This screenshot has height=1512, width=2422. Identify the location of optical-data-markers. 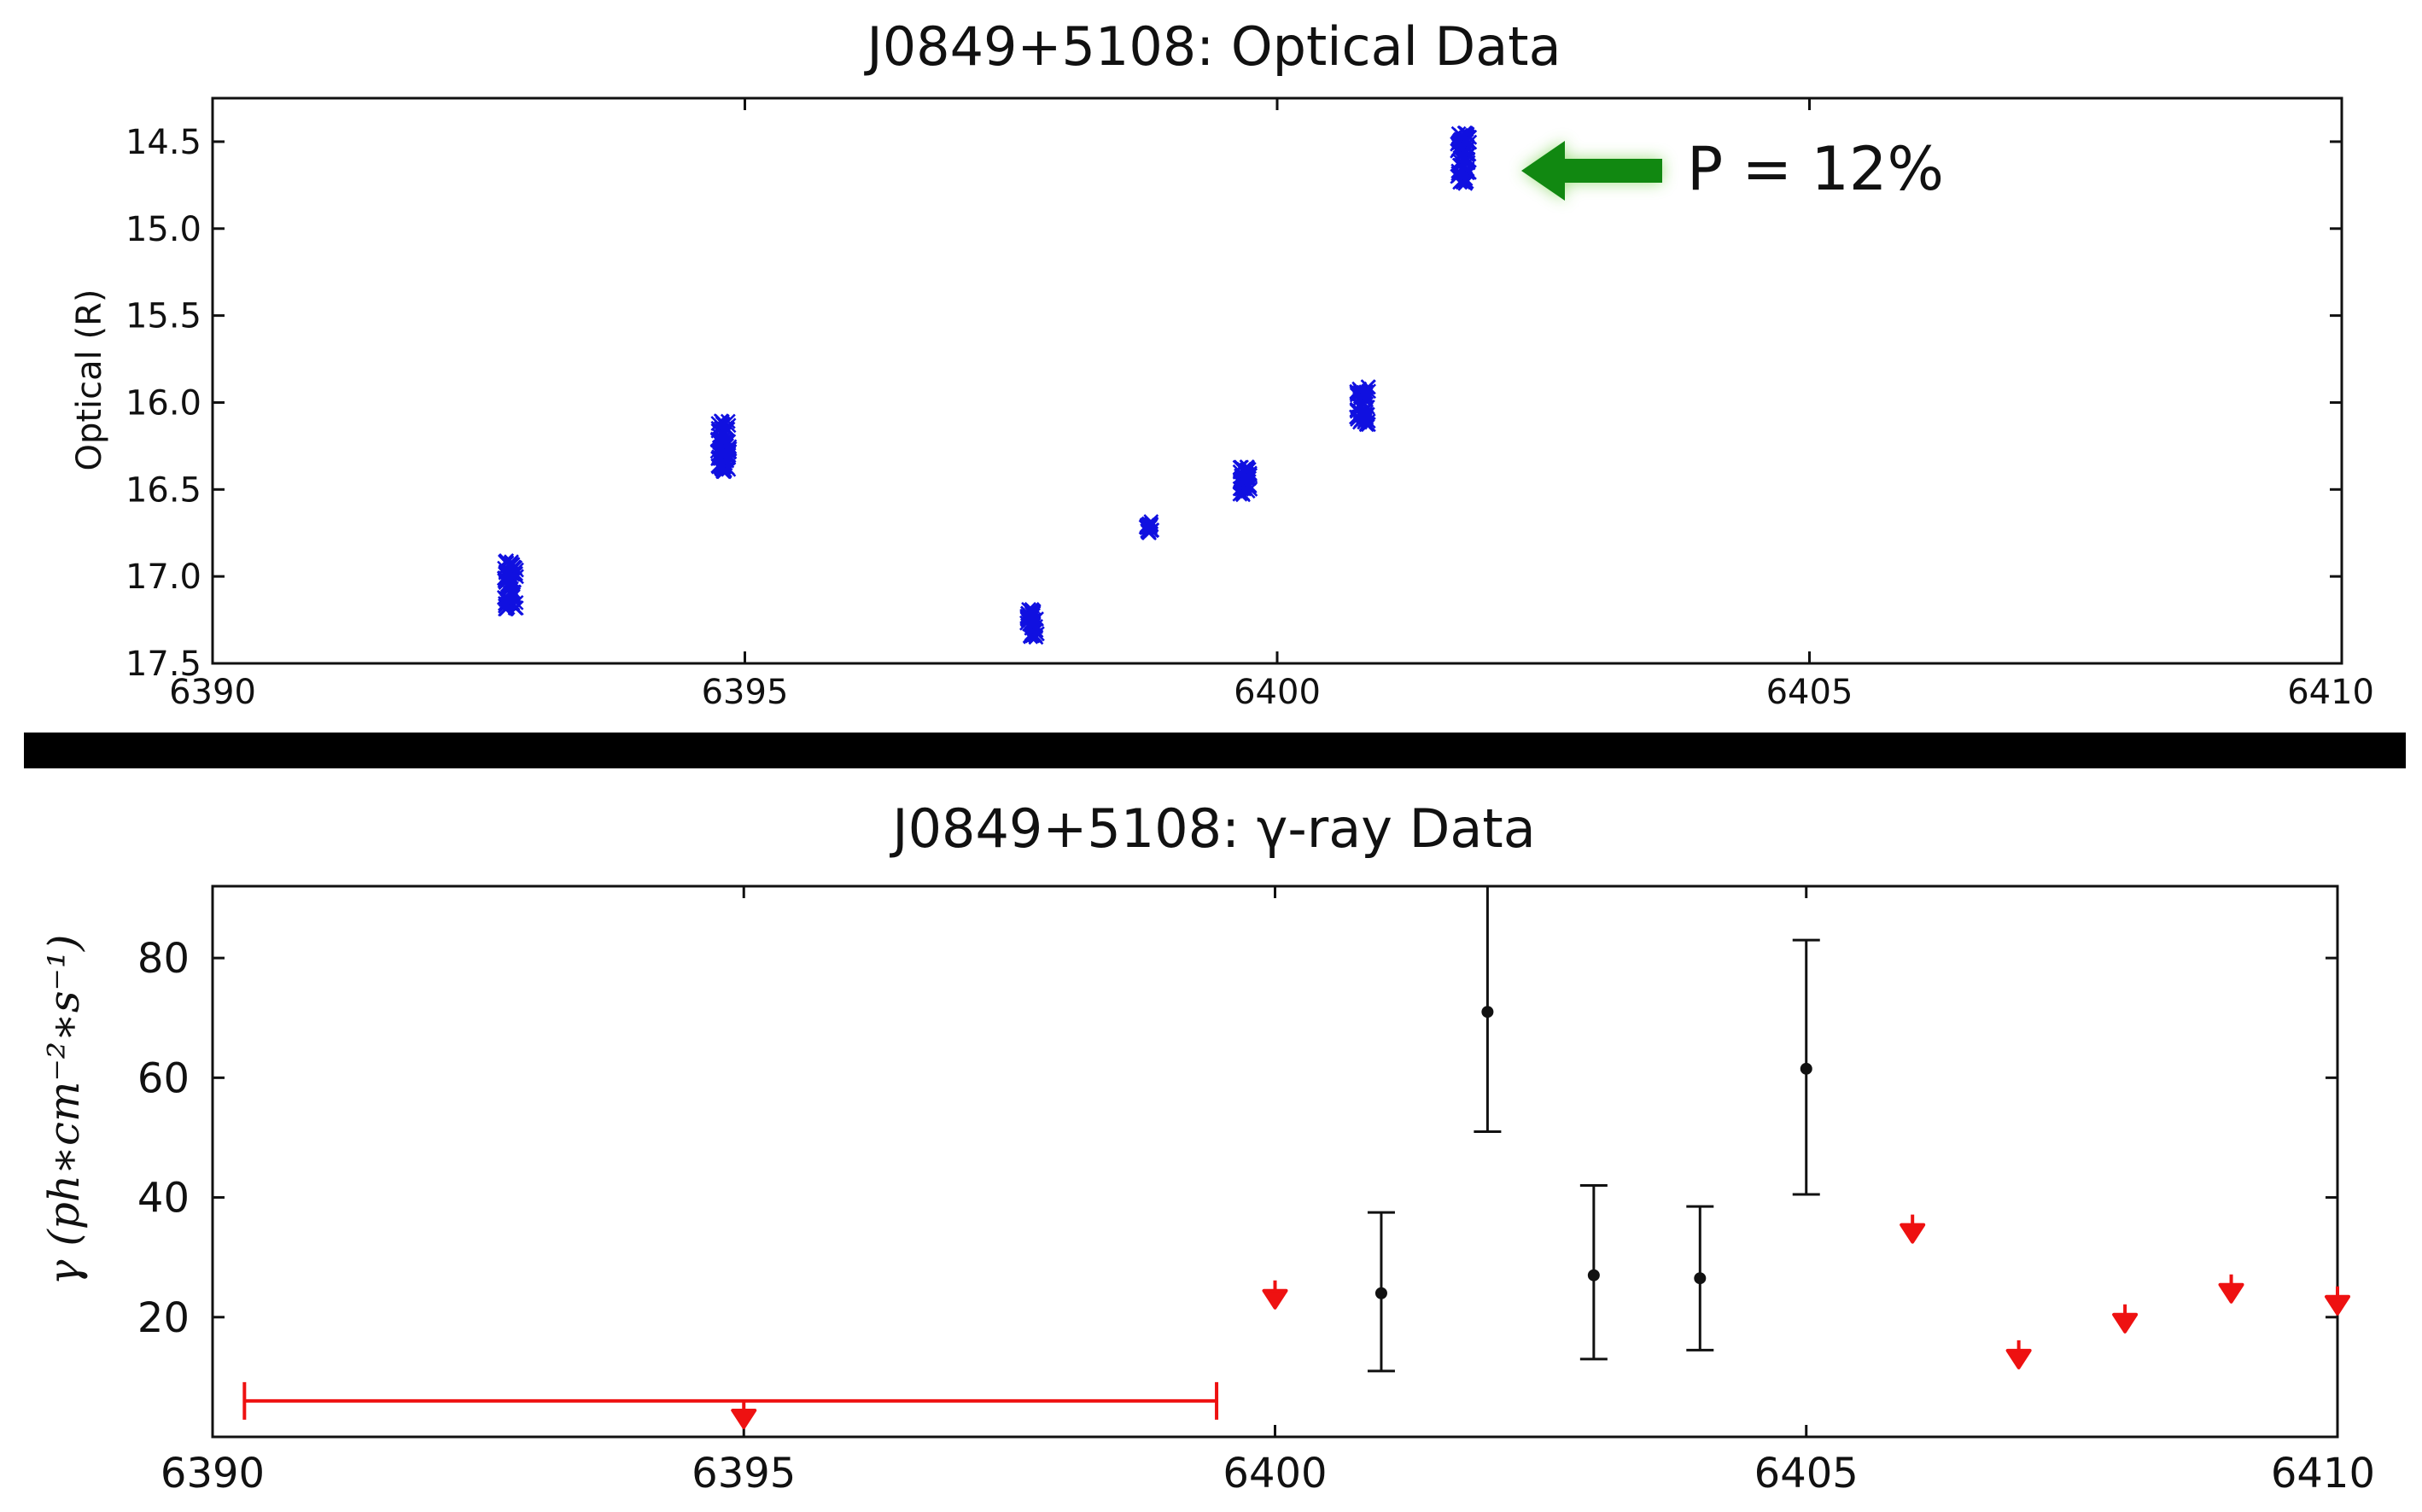
(987, 385).